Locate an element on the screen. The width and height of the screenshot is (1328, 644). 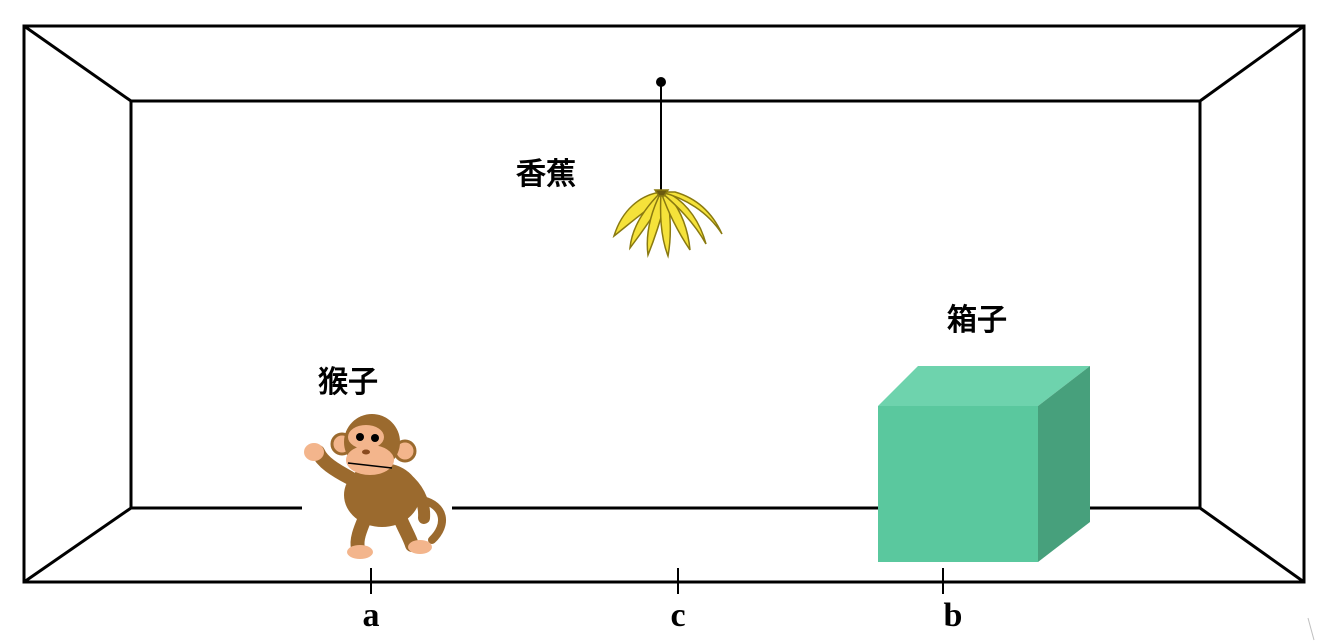
box-side-face is located at coordinates (1064, 464).